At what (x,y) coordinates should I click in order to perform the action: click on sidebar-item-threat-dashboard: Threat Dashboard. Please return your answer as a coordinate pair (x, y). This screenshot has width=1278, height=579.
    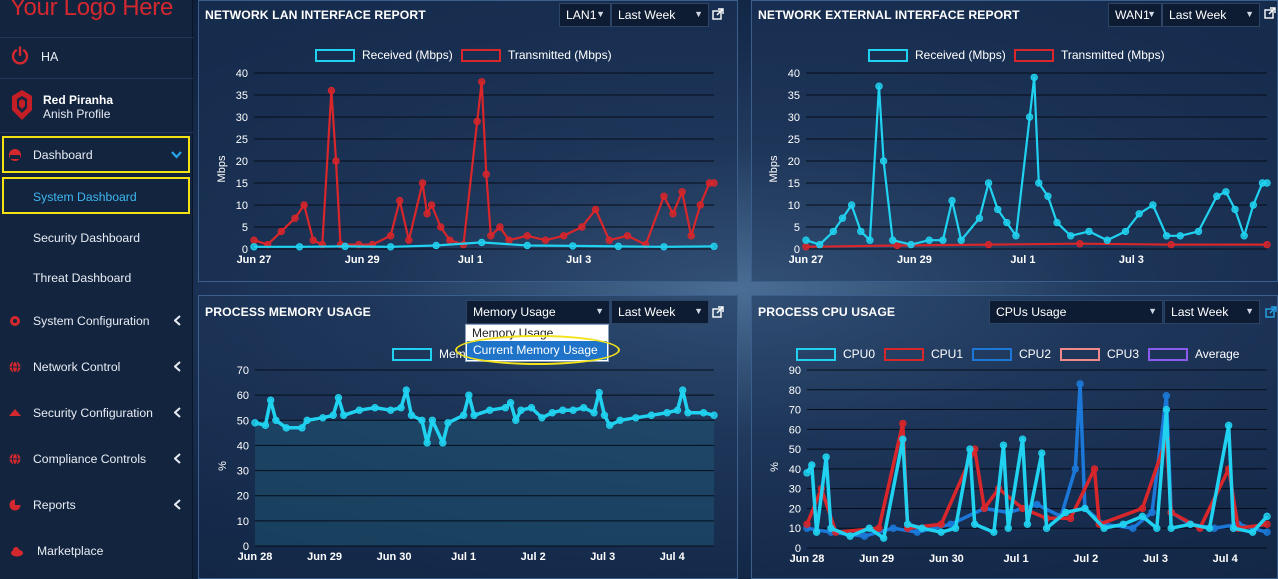
    Looking at the image, I should click on (96, 278).